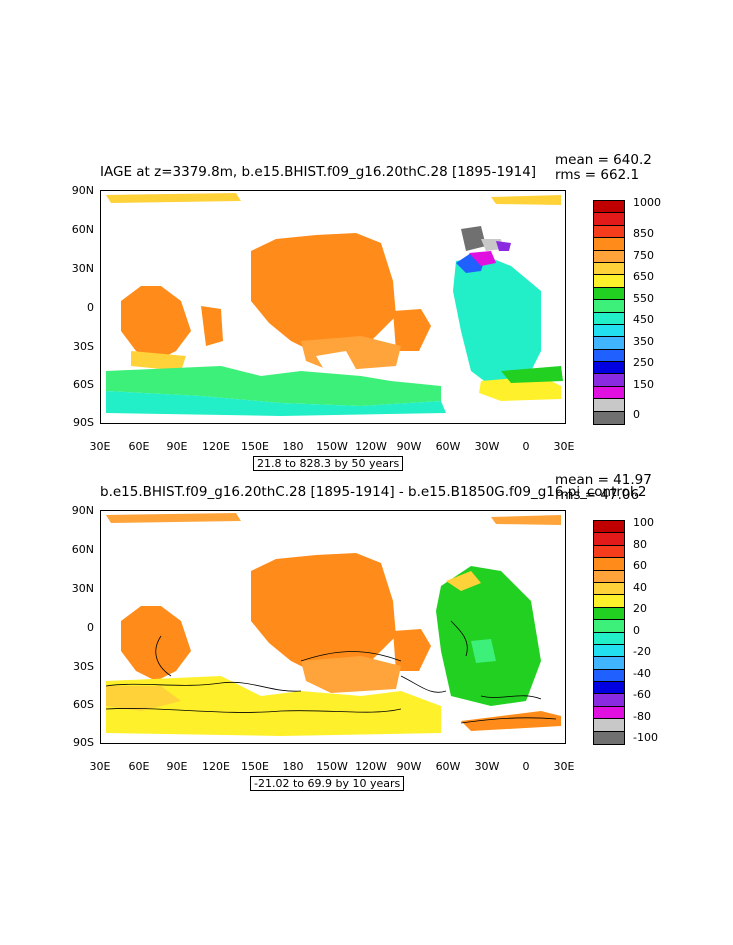 Image resolution: width=733 pixels, height=945 pixels. Describe the element at coordinates (603, 480) in the screenshot. I see `mean-value: mean = 41.97` at that location.